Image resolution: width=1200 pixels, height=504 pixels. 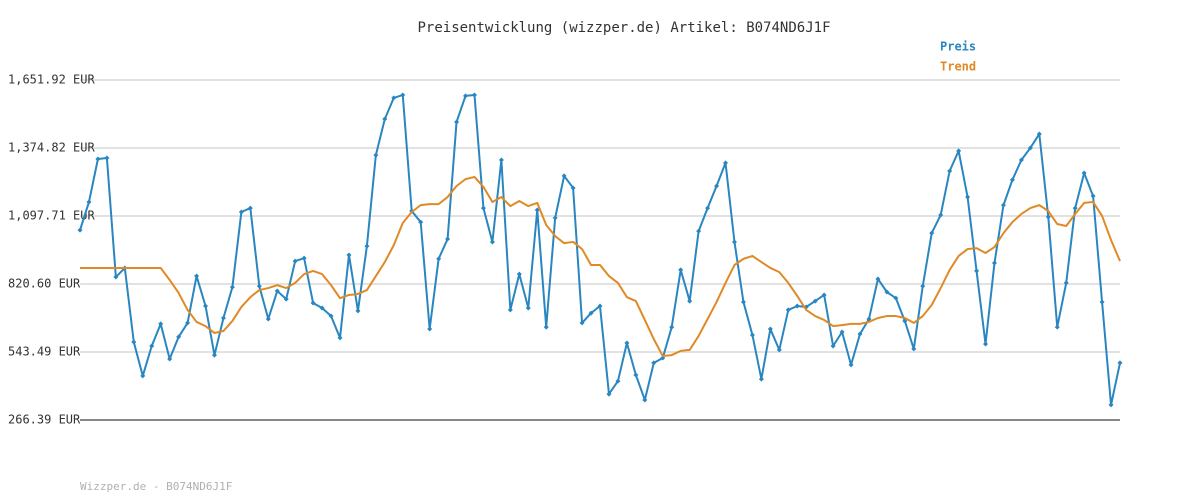 What do you see at coordinates (44, 420) in the screenshot?
I see `y-tick-label: 266.39 EUR` at bounding box center [44, 420].